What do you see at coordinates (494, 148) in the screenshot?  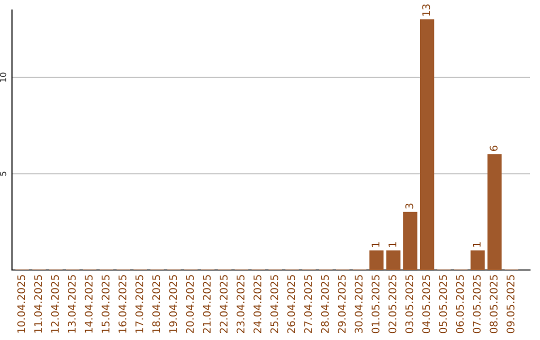 I see `data-label: 6` at bounding box center [494, 148].